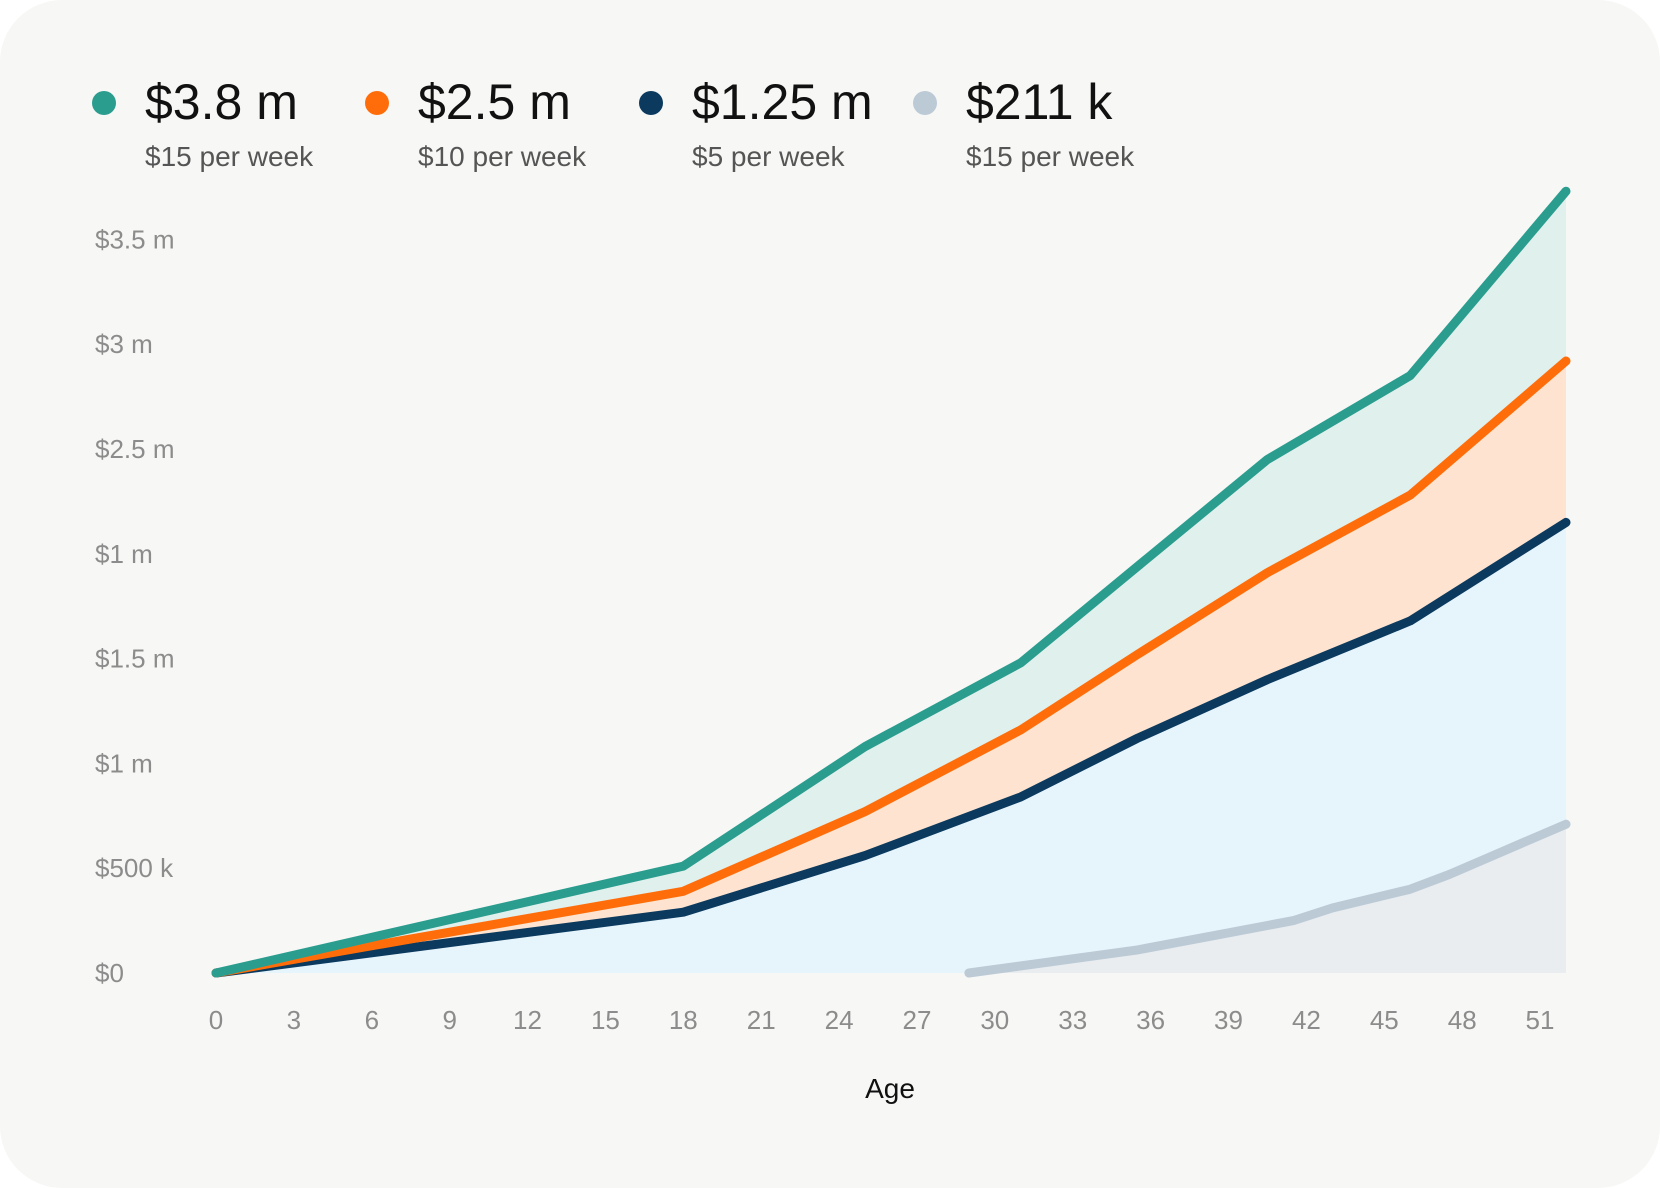  Describe the element at coordinates (768, 156) in the screenshot. I see `legend-subtitle: $5 per week` at that location.